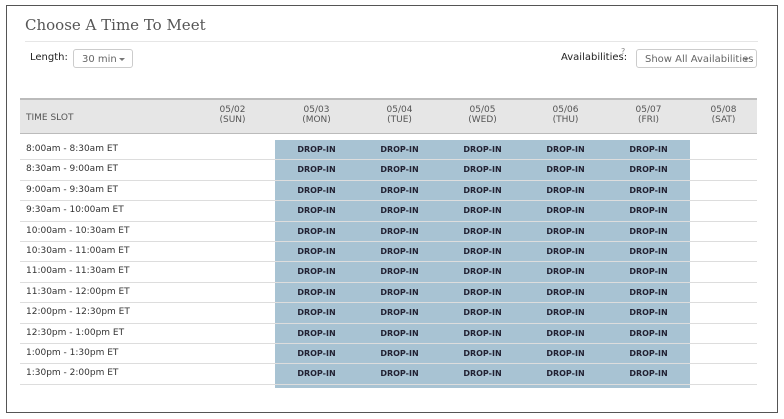 The image size is (784, 419). I want to click on availabilities-label: Availabilities:, so click(594, 57).